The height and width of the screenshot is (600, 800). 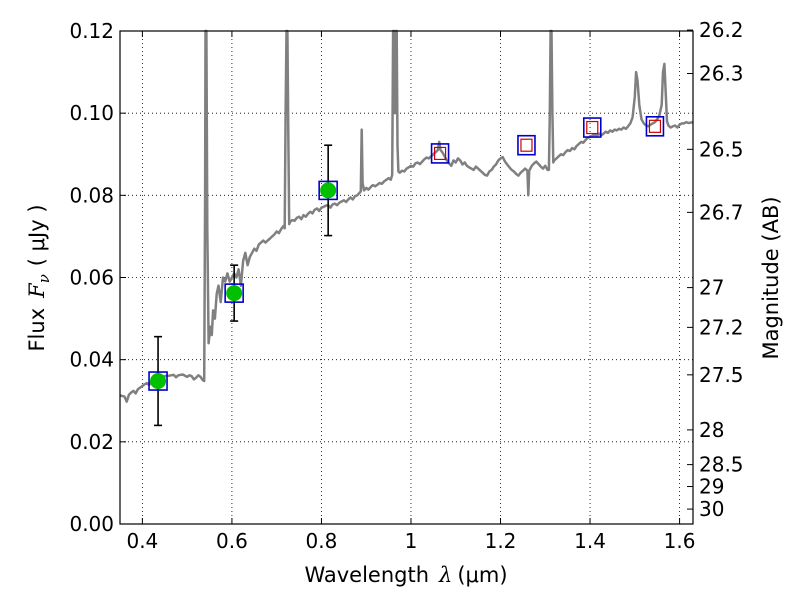 I want to click on y-tick-label: 0.00, so click(x=91, y=524).